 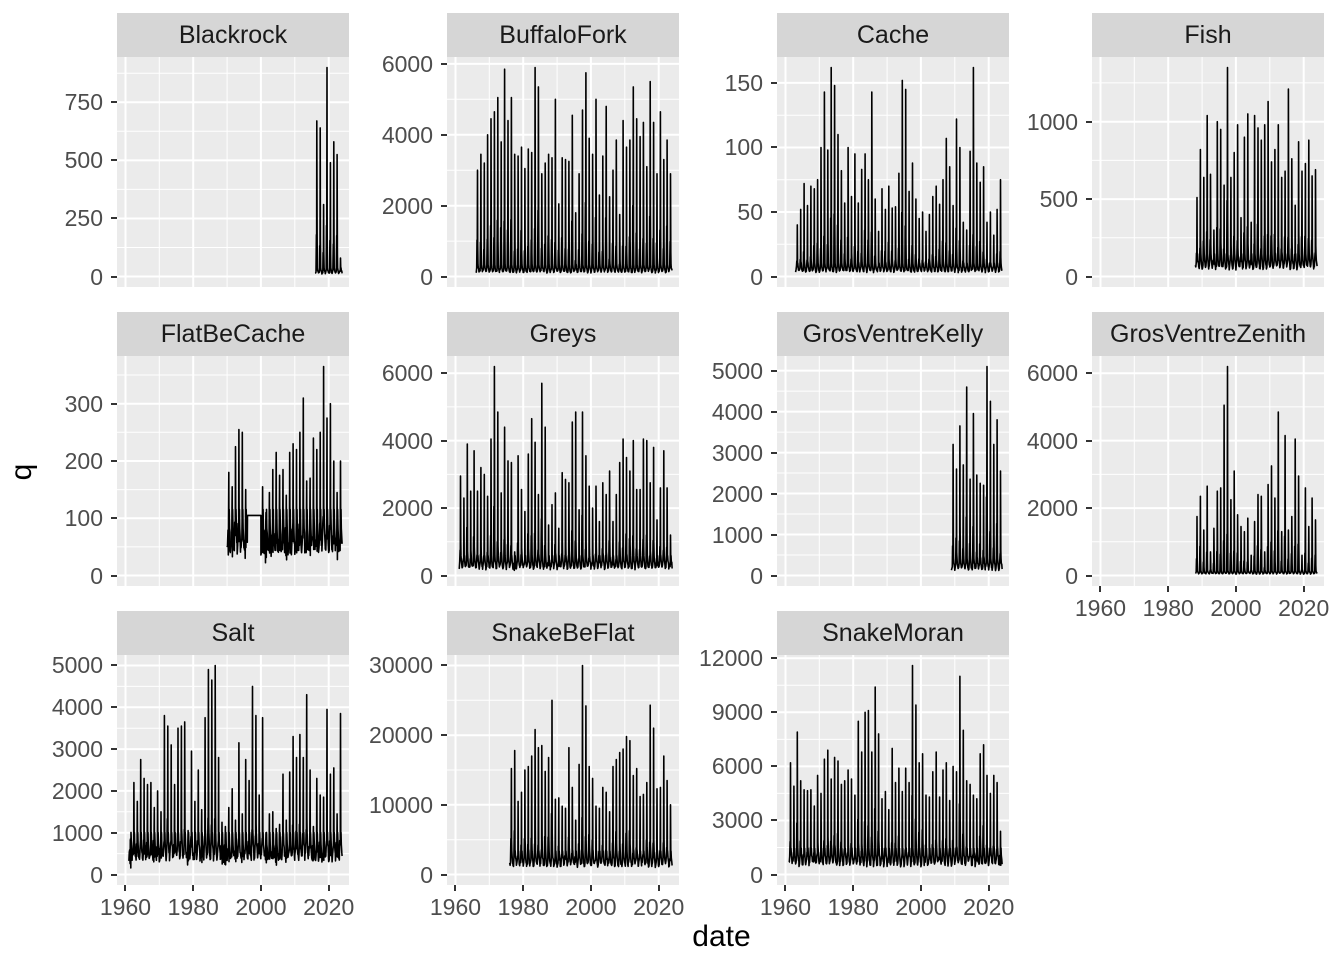 What do you see at coordinates (1052, 440) in the screenshot?
I see `y-tick-label: 4000` at bounding box center [1052, 440].